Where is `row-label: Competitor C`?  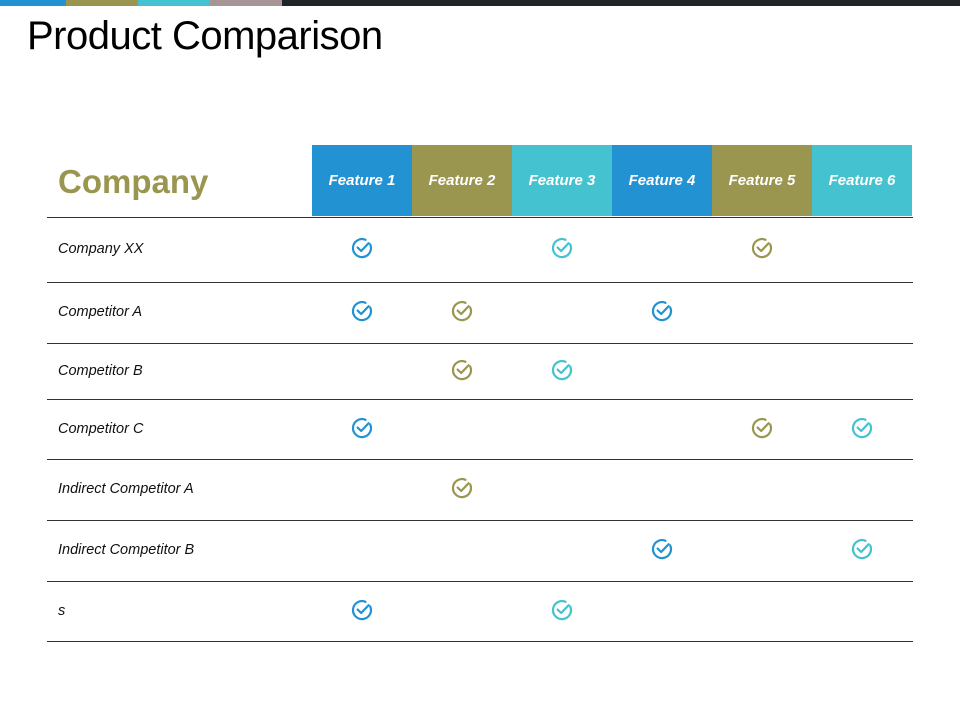 row-label: Competitor C is located at coordinates (101, 428).